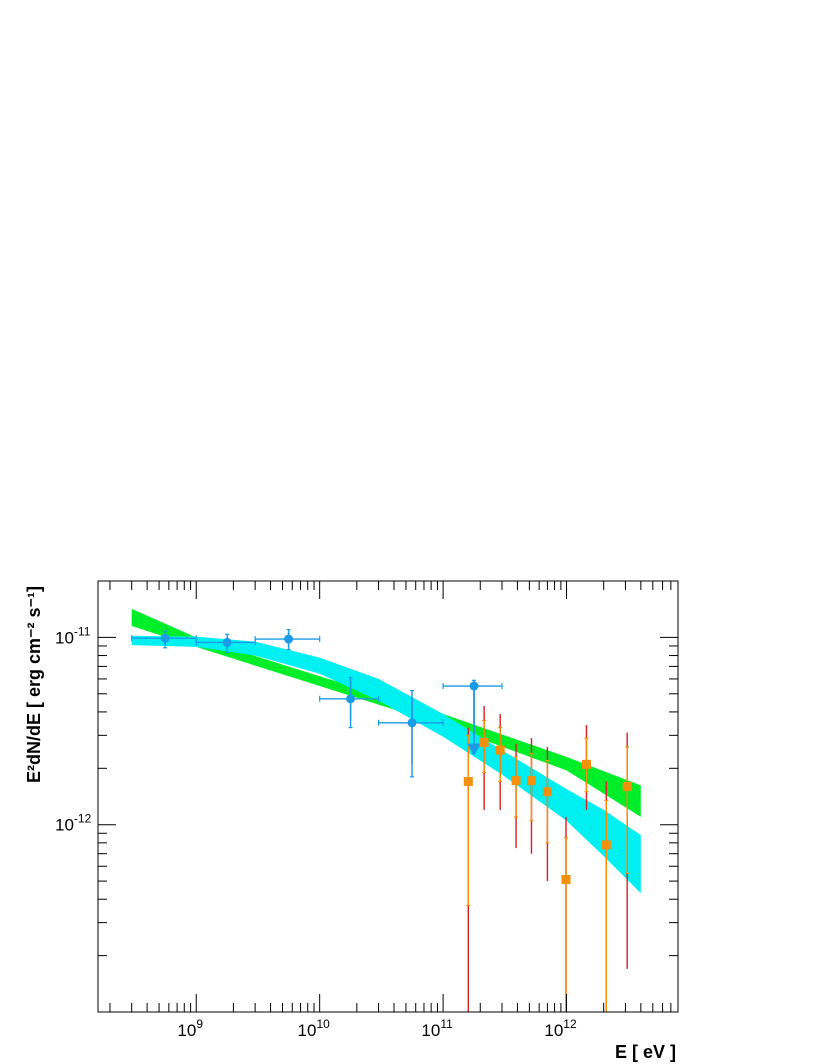 This screenshot has height=1064, width=822. I want to click on x-tick-label-4: 1012, so click(560, 1028).